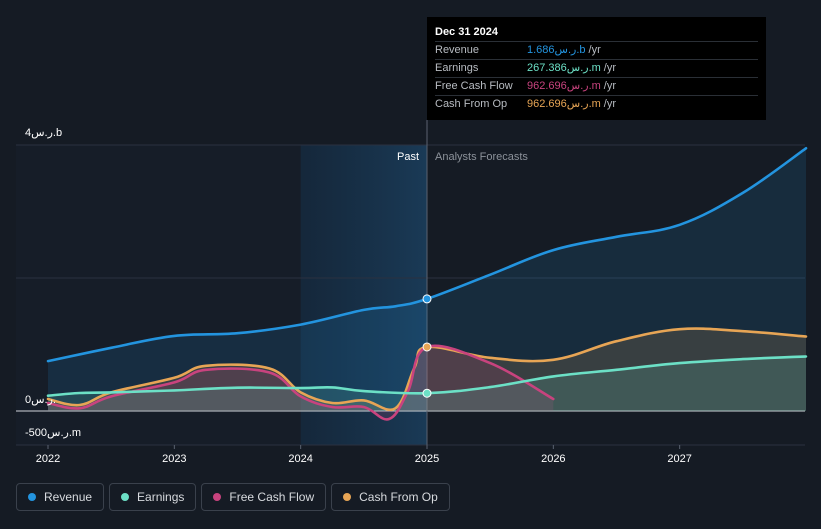 This screenshot has height=529, width=821. Describe the element at coordinates (174, 459) in the screenshot. I see `x-tick-label: 2023` at that location.